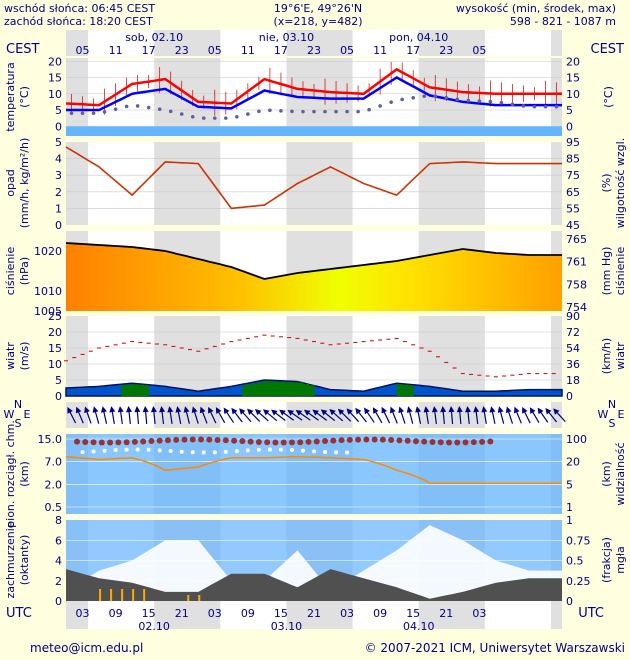 This screenshot has width=630, height=660. What do you see at coordinates (573, 159) in the screenshot?
I see `tick-label: 85` at bounding box center [573, 159].